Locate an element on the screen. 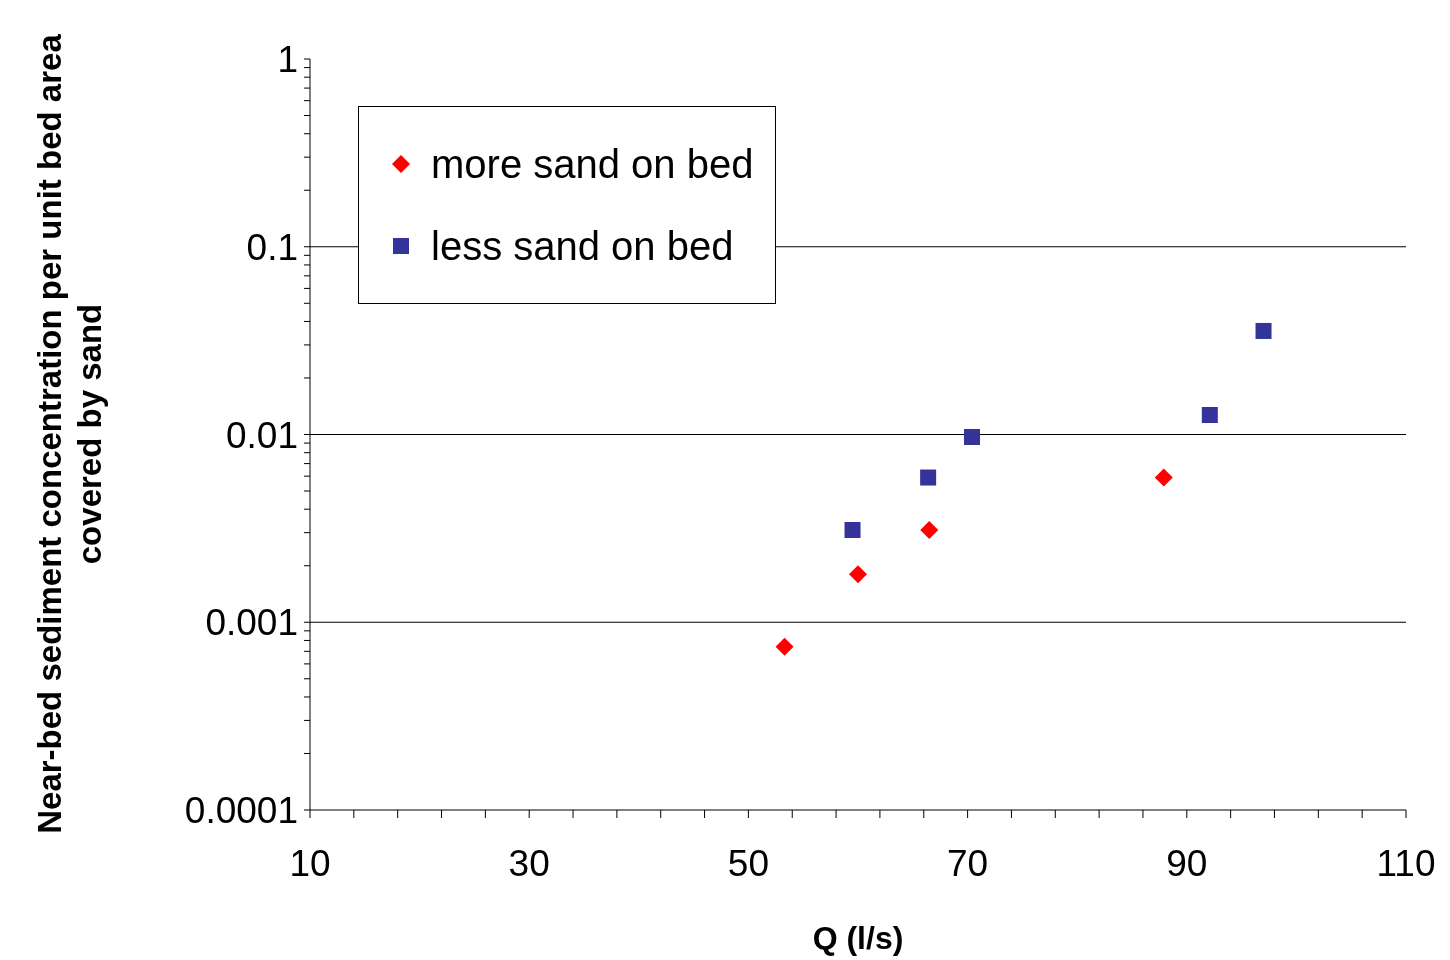 The width and height of the screenshot is (1450, 960). y-axis-title: Near-bed sediment concentration per unit bed area covered by sand is located at coordinates (69, 434).